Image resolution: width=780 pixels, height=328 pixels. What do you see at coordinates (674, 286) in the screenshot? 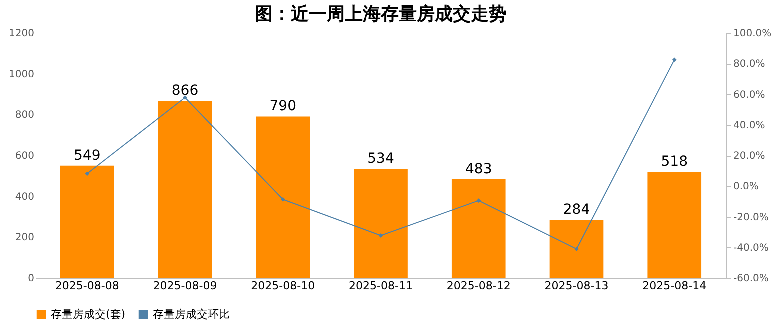
I see `x-tick-label: 2025-08-14` at bounding box center [674, 286].